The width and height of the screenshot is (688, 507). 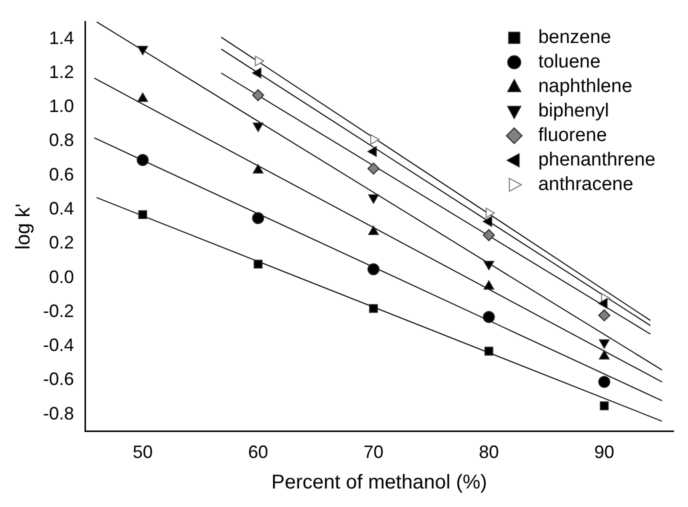 What do you see at coordinates (575, 37) in the screenshot?
I see `legend-label: benzene` at bounding box center [575, 37].